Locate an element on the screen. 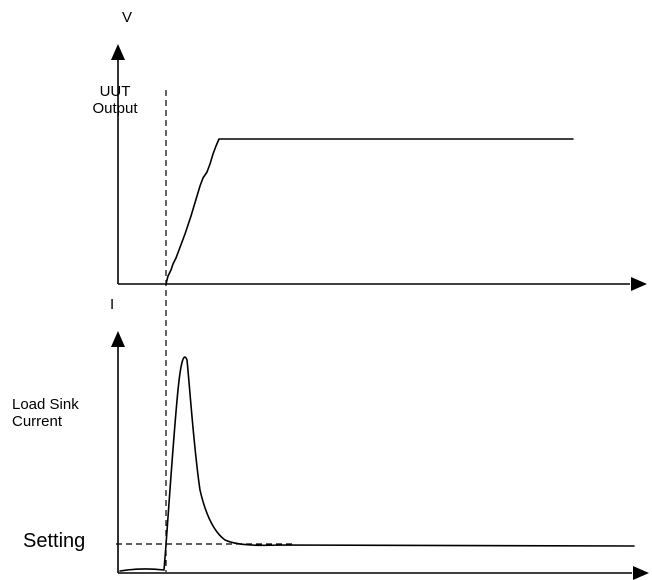 This screenshot has height=580, width=652. bottom-y-axis-arrowhead is located at coordinates (118, 339).